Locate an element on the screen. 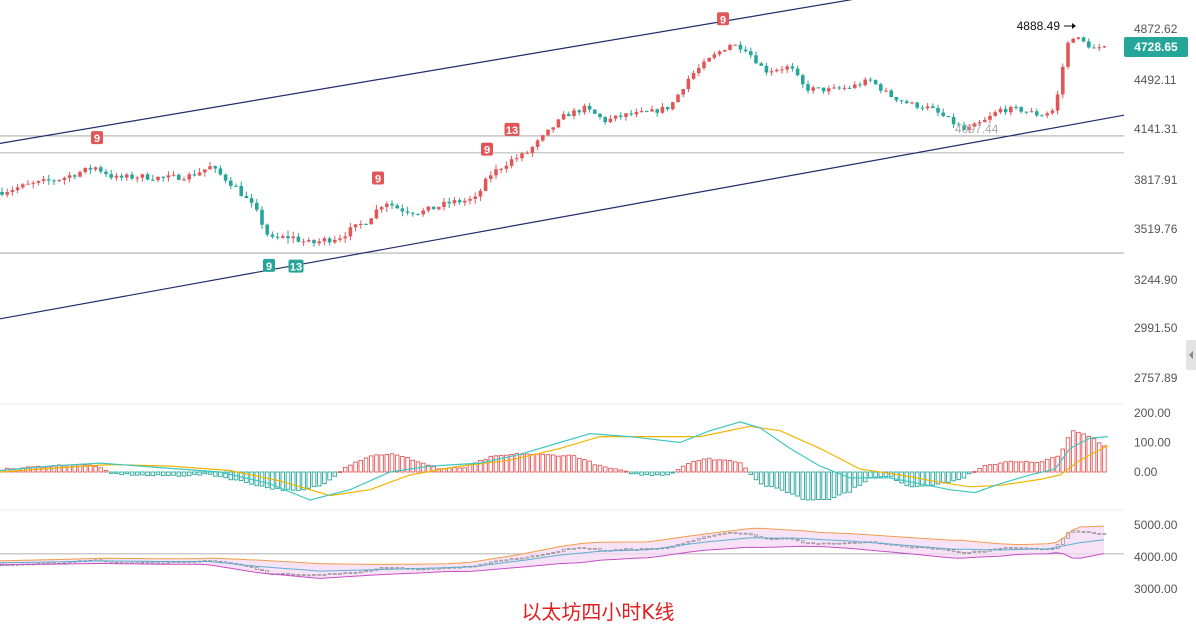 Image resolution: width=1196 pixels, height=632 pixels. collapse-handle-icon is located at coordinates (1191, 355).